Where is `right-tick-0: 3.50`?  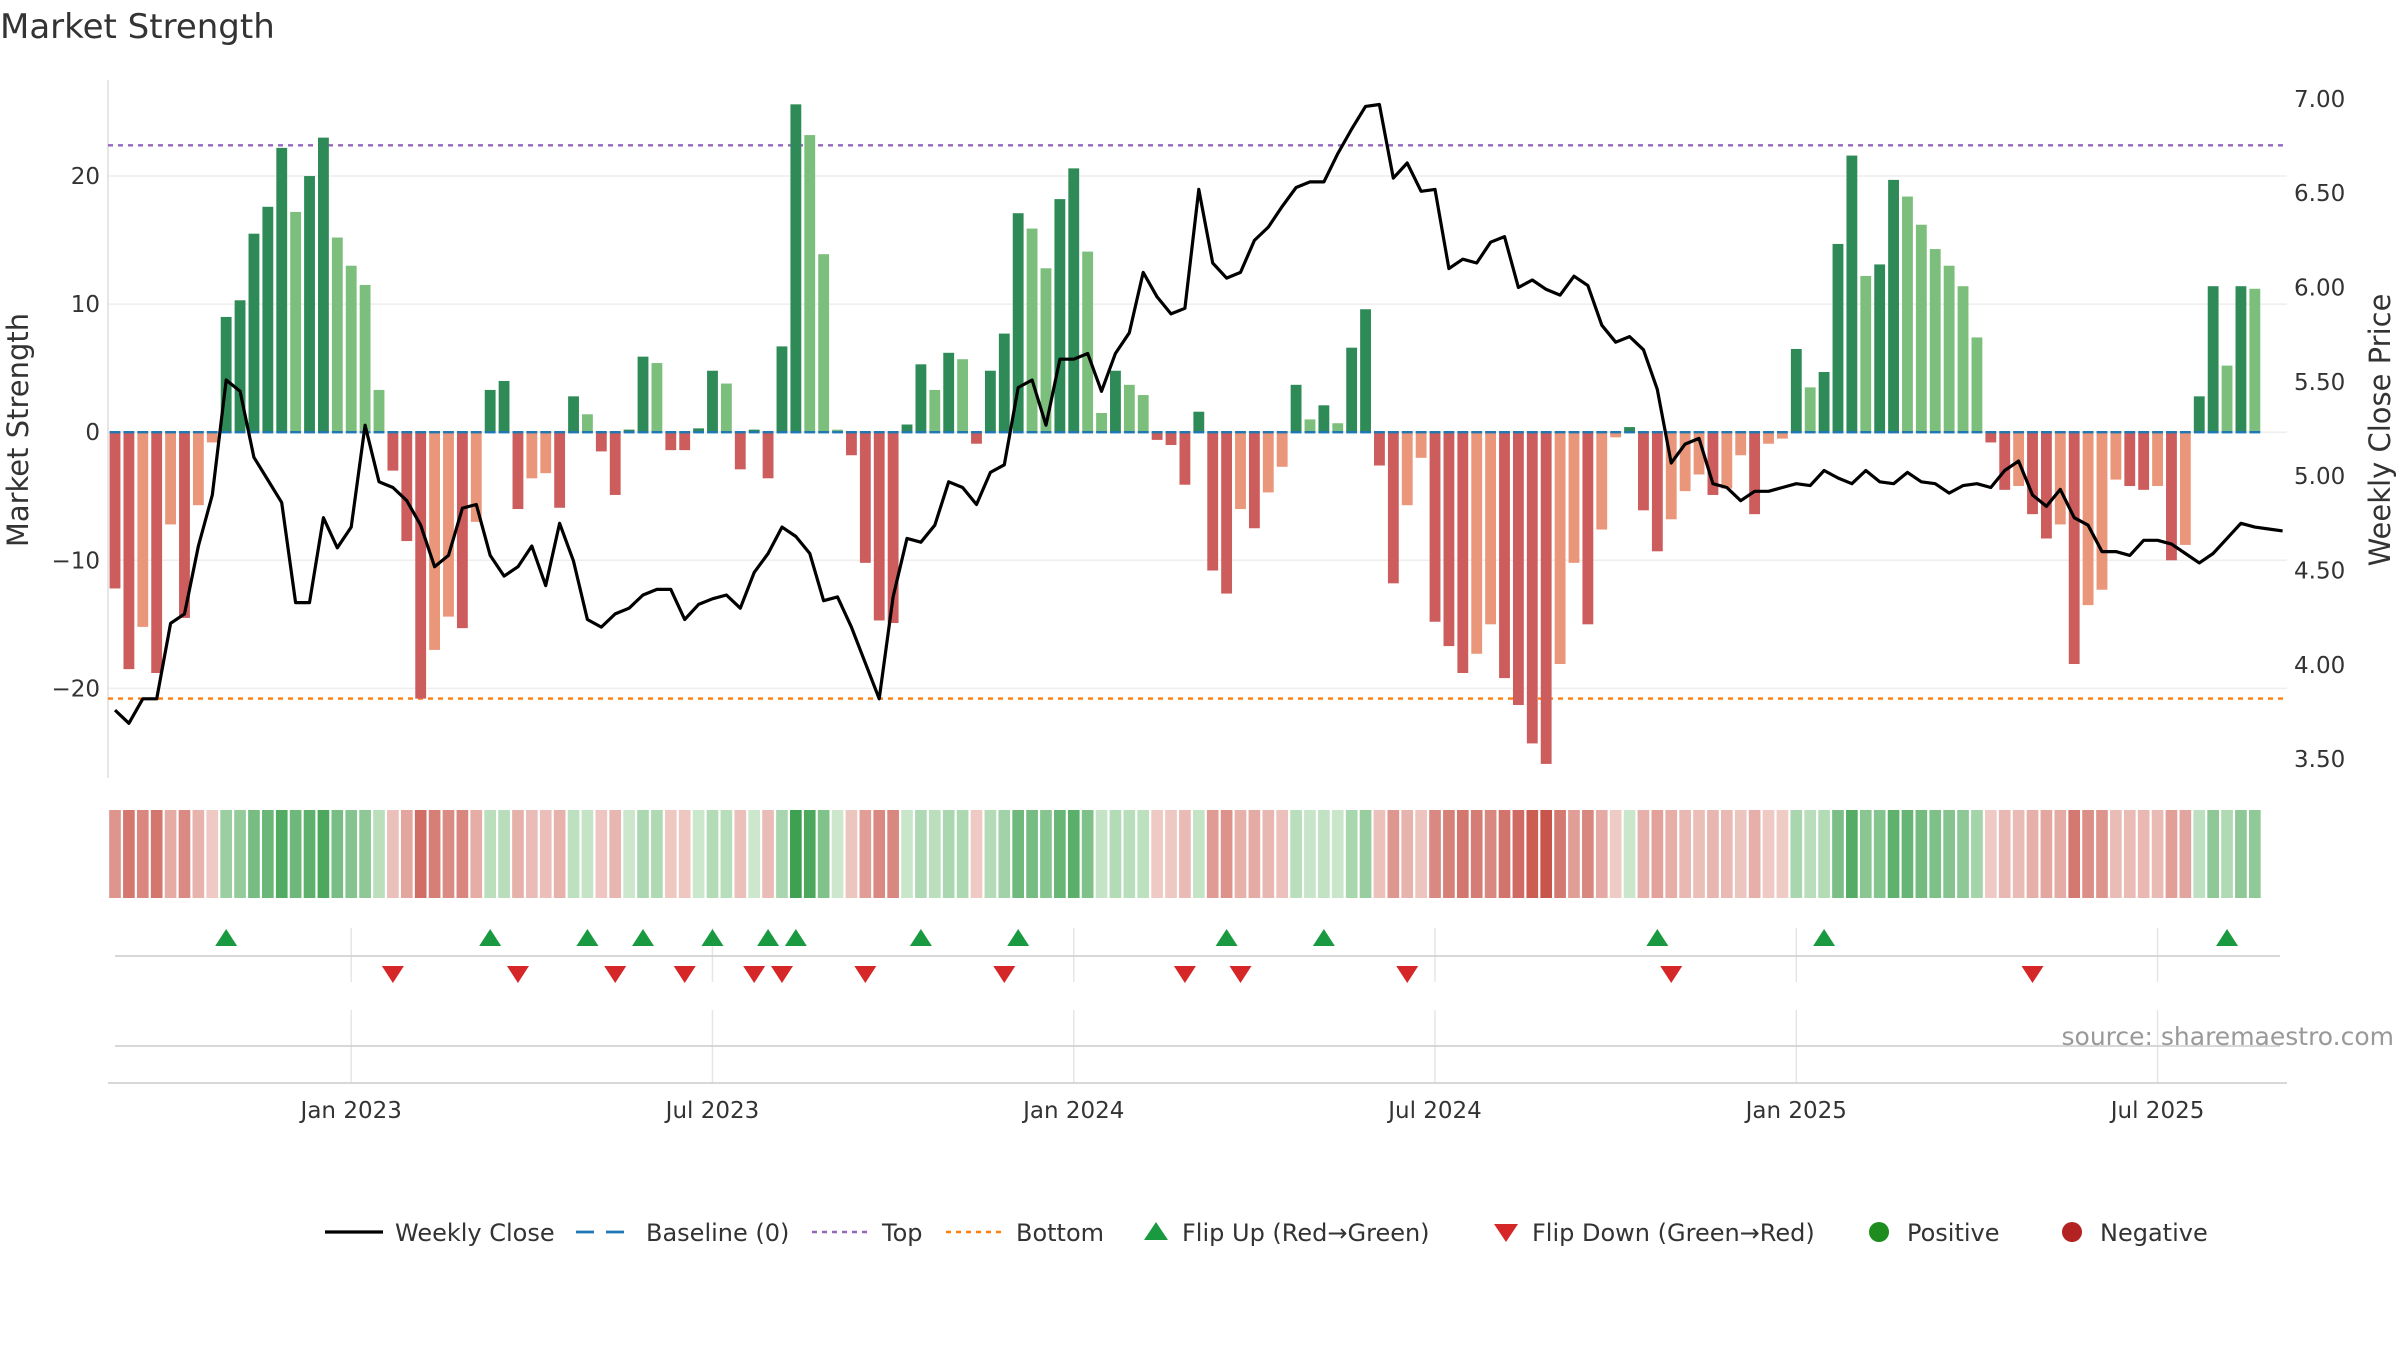 right-tick-0: 3.50 is located at coordinates (2319, 760).